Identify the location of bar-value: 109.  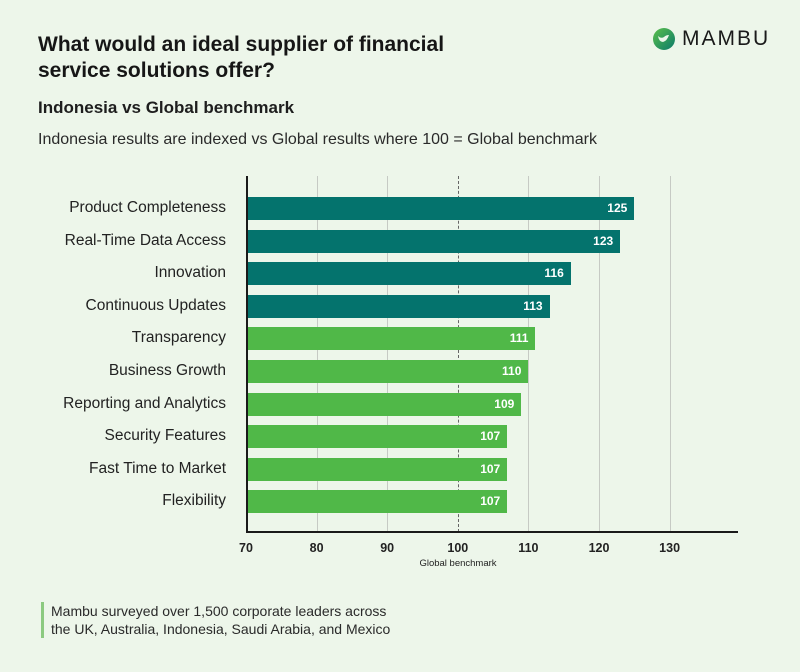
(504, 403).